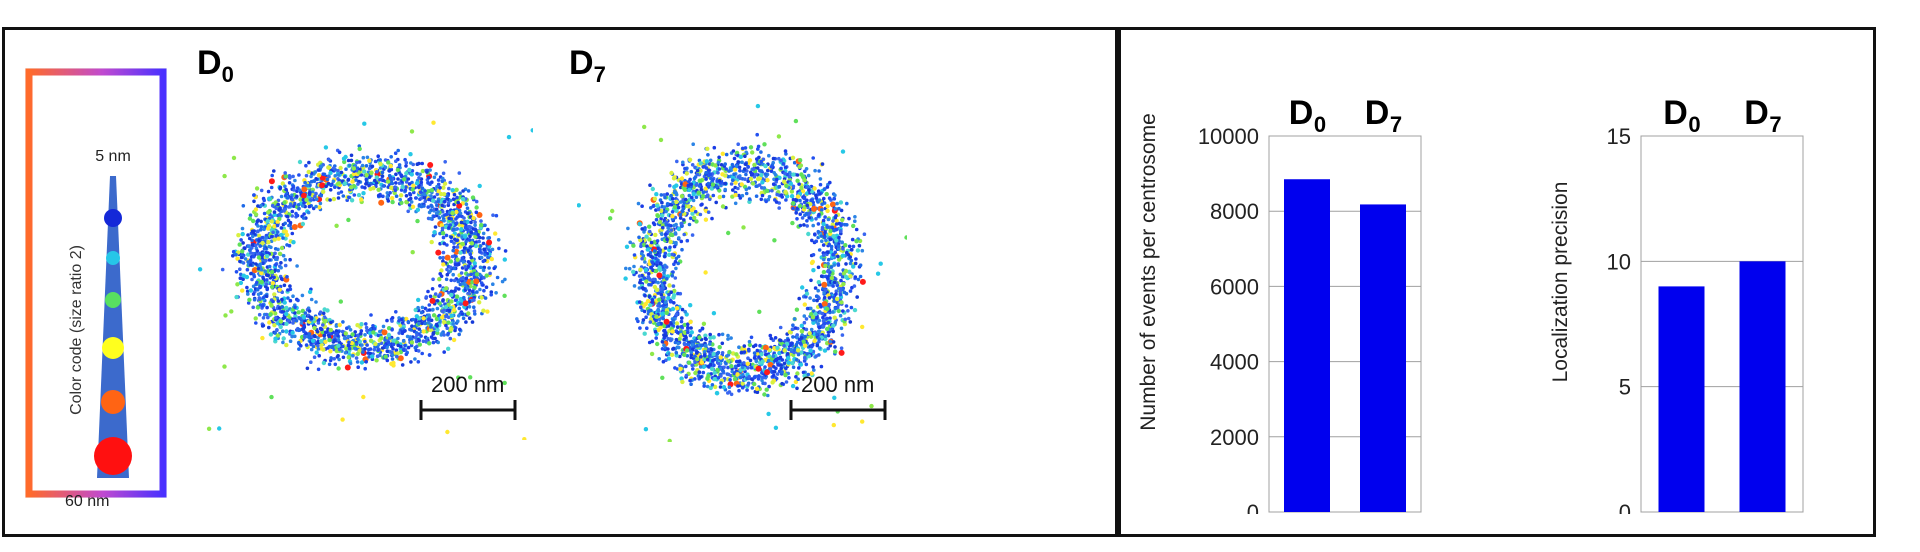 This screenshot has width=1920, height=552. What do you see at coordinates (468, 384) in the screenshot?
I see `scale-bar-label-d0: 200 nm` at bounding box center [468, 384].